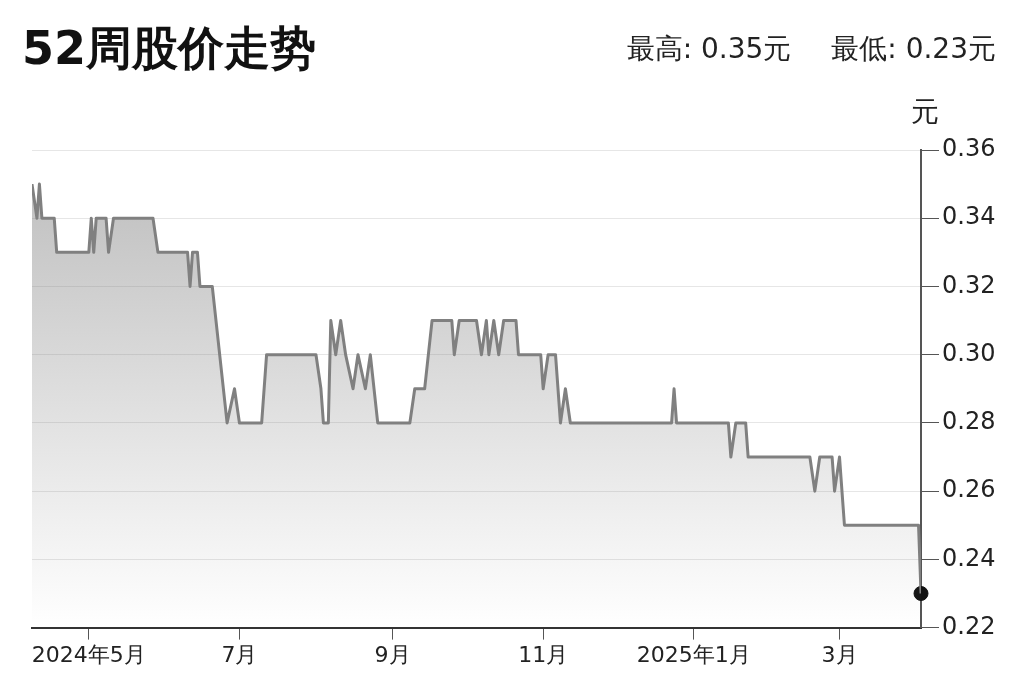  What do you see at coordinates (969, 352) in the screenshot?
I see `y-tick-label: 0.30` at bounding box center [969, 352].